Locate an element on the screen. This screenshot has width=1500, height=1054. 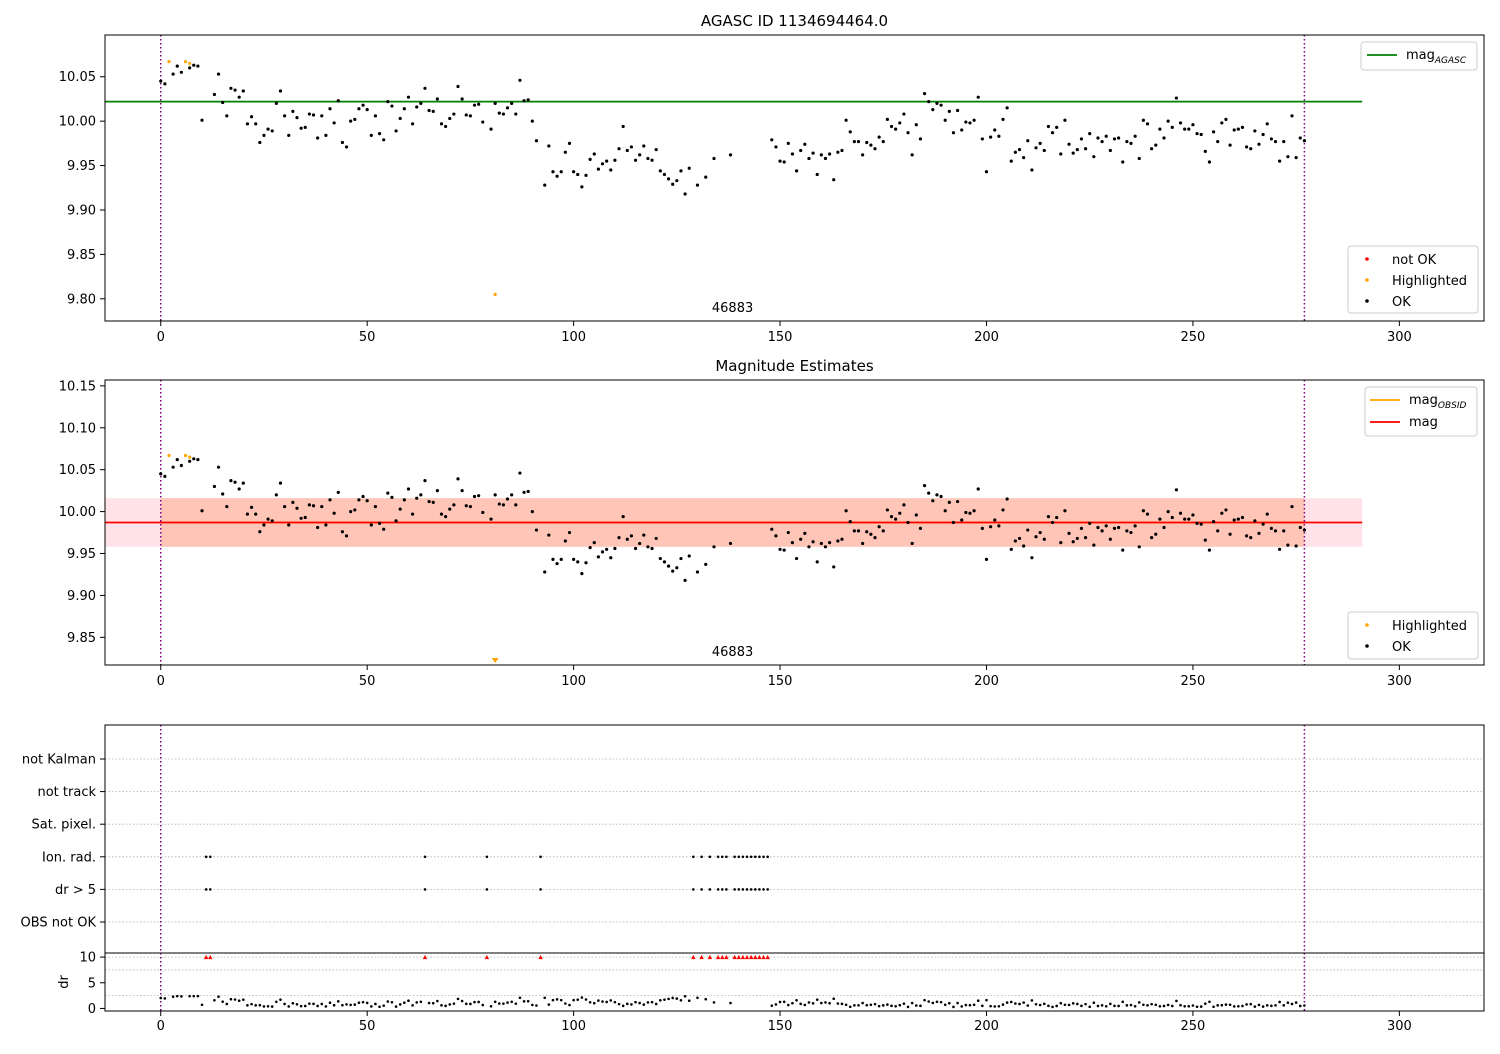
panel1-legend-agasc-label-sub: AGASC is located at coordinates (1450, 61).